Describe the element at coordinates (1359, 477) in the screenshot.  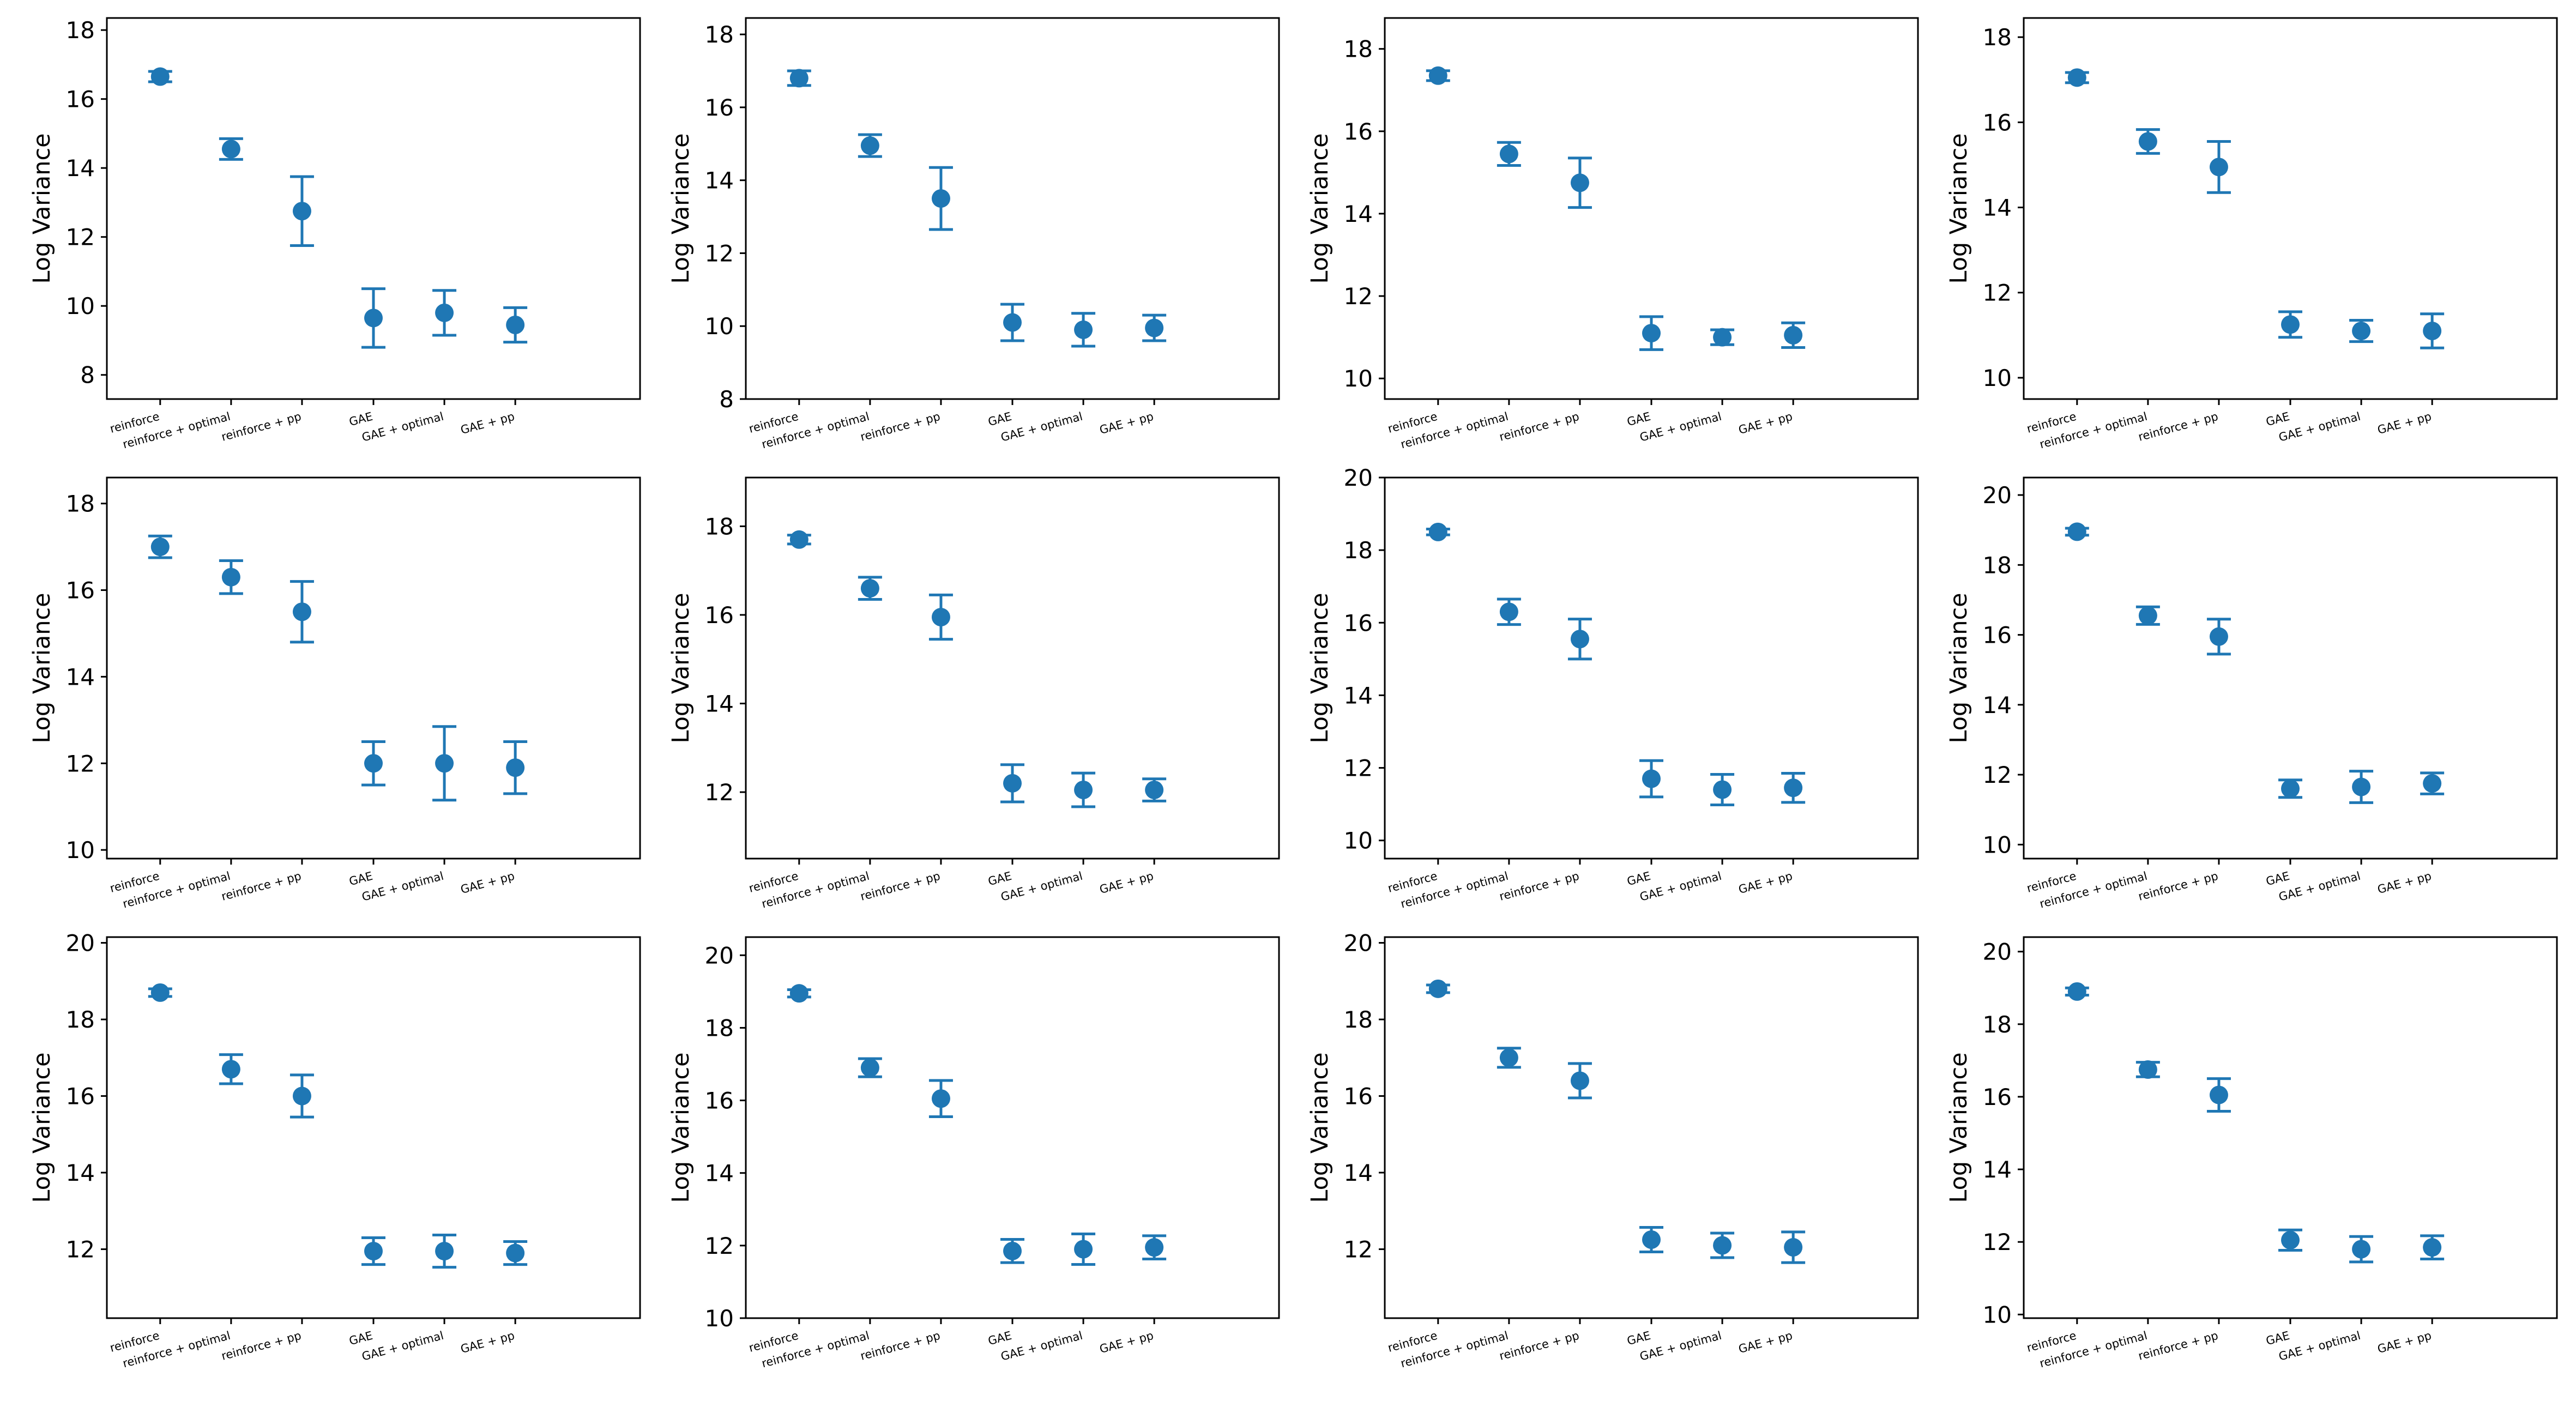
I see `y-tick-label: 20` at that location.